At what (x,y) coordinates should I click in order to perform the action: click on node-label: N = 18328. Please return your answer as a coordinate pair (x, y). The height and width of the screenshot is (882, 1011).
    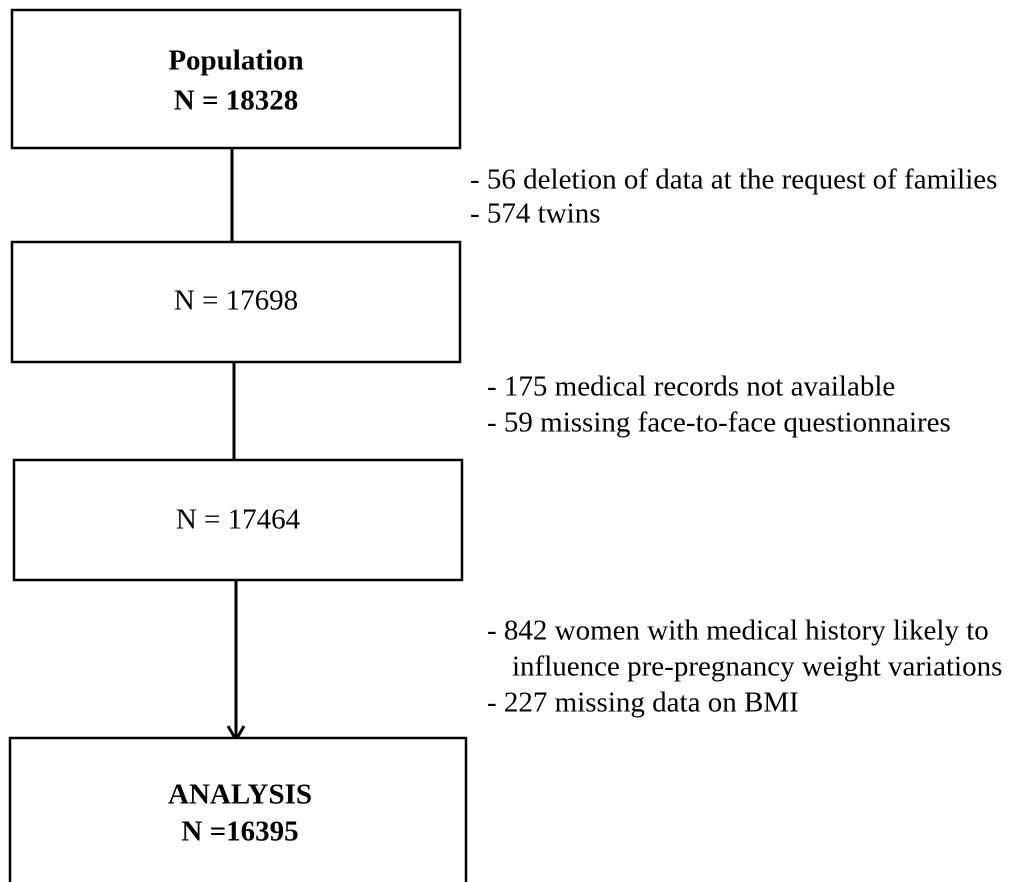
    Looking at the image, I should click on (236, 101).